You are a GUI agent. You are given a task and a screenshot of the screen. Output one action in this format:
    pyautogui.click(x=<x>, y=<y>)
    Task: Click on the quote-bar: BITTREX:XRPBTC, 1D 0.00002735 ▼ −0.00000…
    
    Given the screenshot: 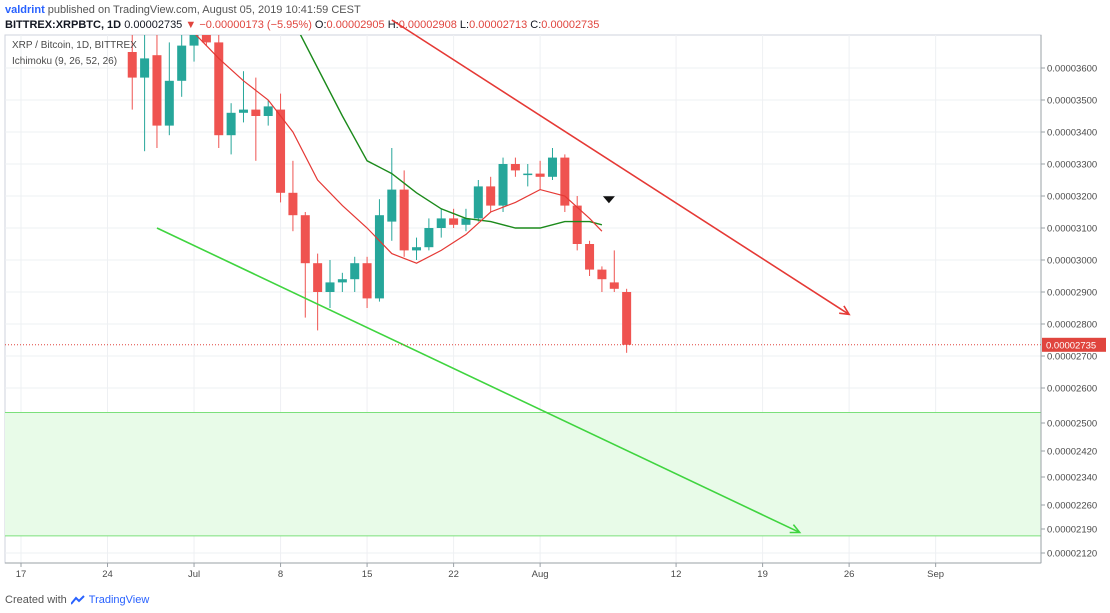 What is the action you would take?
    pyautogui.click(x=302, y=25)
    